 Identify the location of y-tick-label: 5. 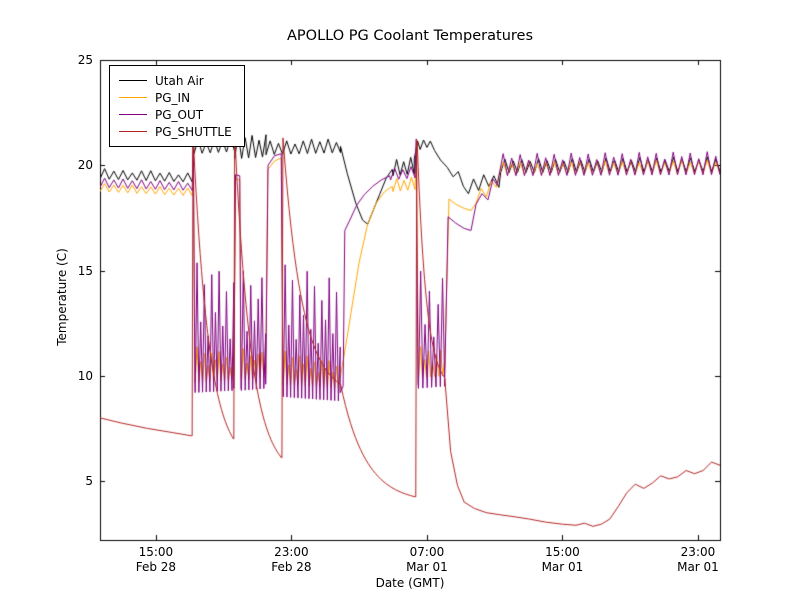
(89, 481).